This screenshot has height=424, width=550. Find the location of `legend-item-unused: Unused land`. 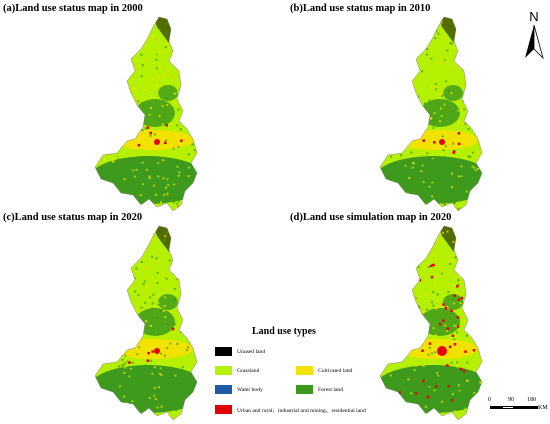

legend-item-unused: Unused land is located at coordinates (240, 351).